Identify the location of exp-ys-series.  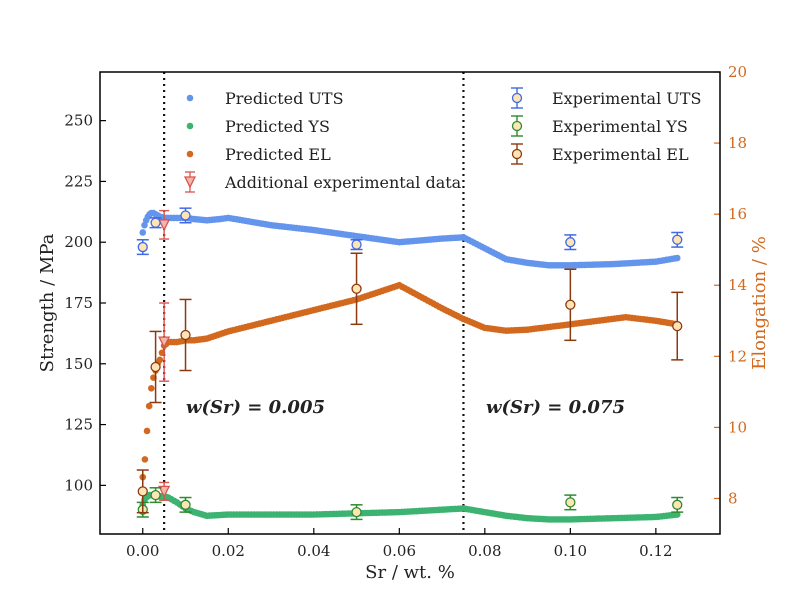
(410, 504).